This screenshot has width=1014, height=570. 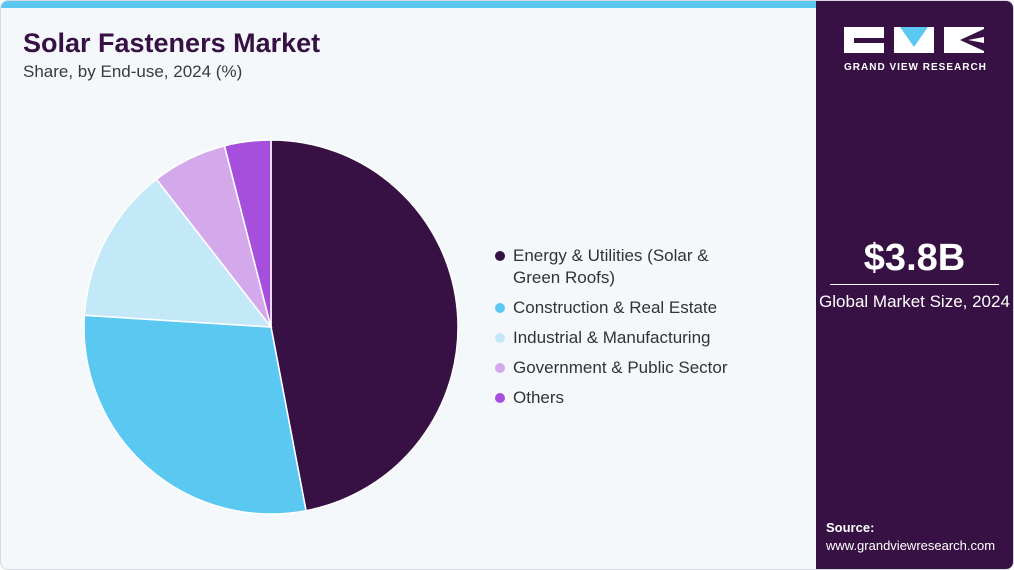 What do you see at coordinates (172, 43) in the screenshot?
I see `chart-title: Solar Fasteners Market` at bounding box center [172, 43].